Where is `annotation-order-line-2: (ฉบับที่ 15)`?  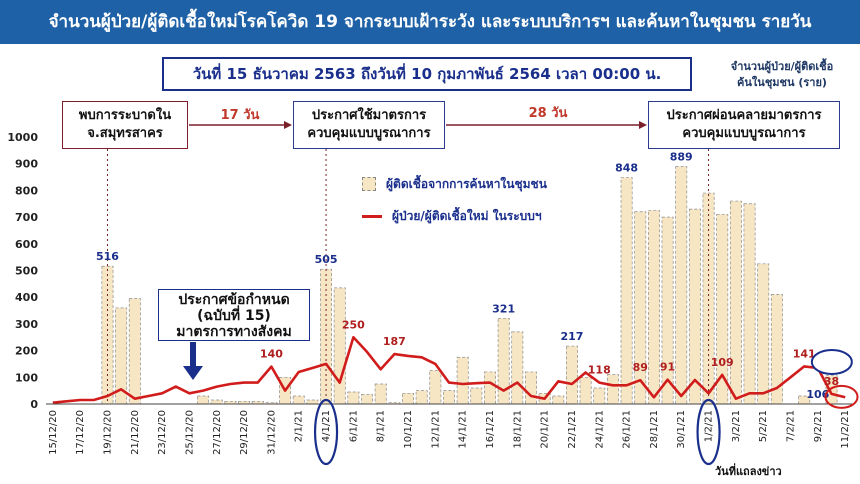
annotation-order-line-2: (ฉบับที่ 15) is located at coordinates (234, 316).